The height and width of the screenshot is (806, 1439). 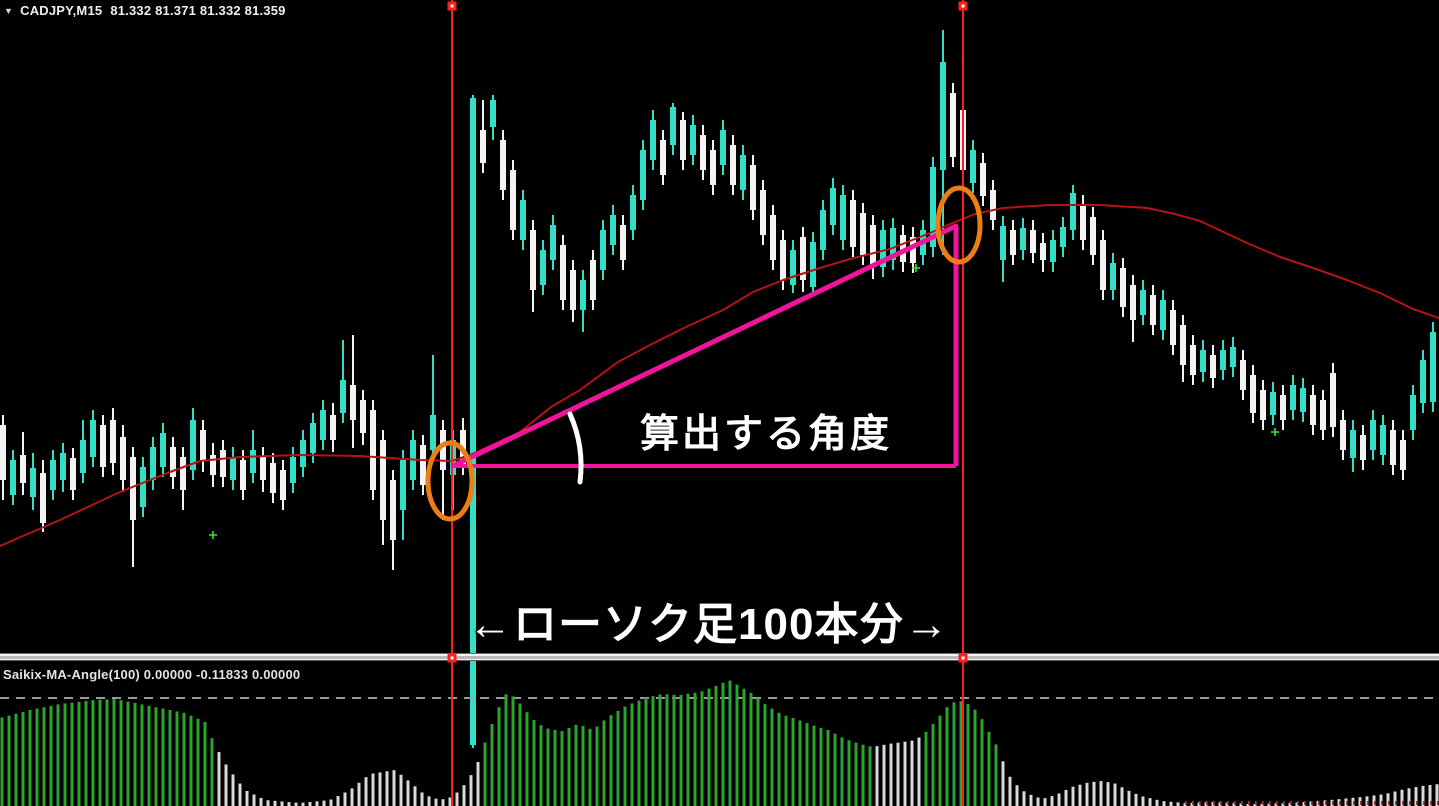 I want to click on dropdown-arrow-icon: ▼, so click(x=9, y=11).